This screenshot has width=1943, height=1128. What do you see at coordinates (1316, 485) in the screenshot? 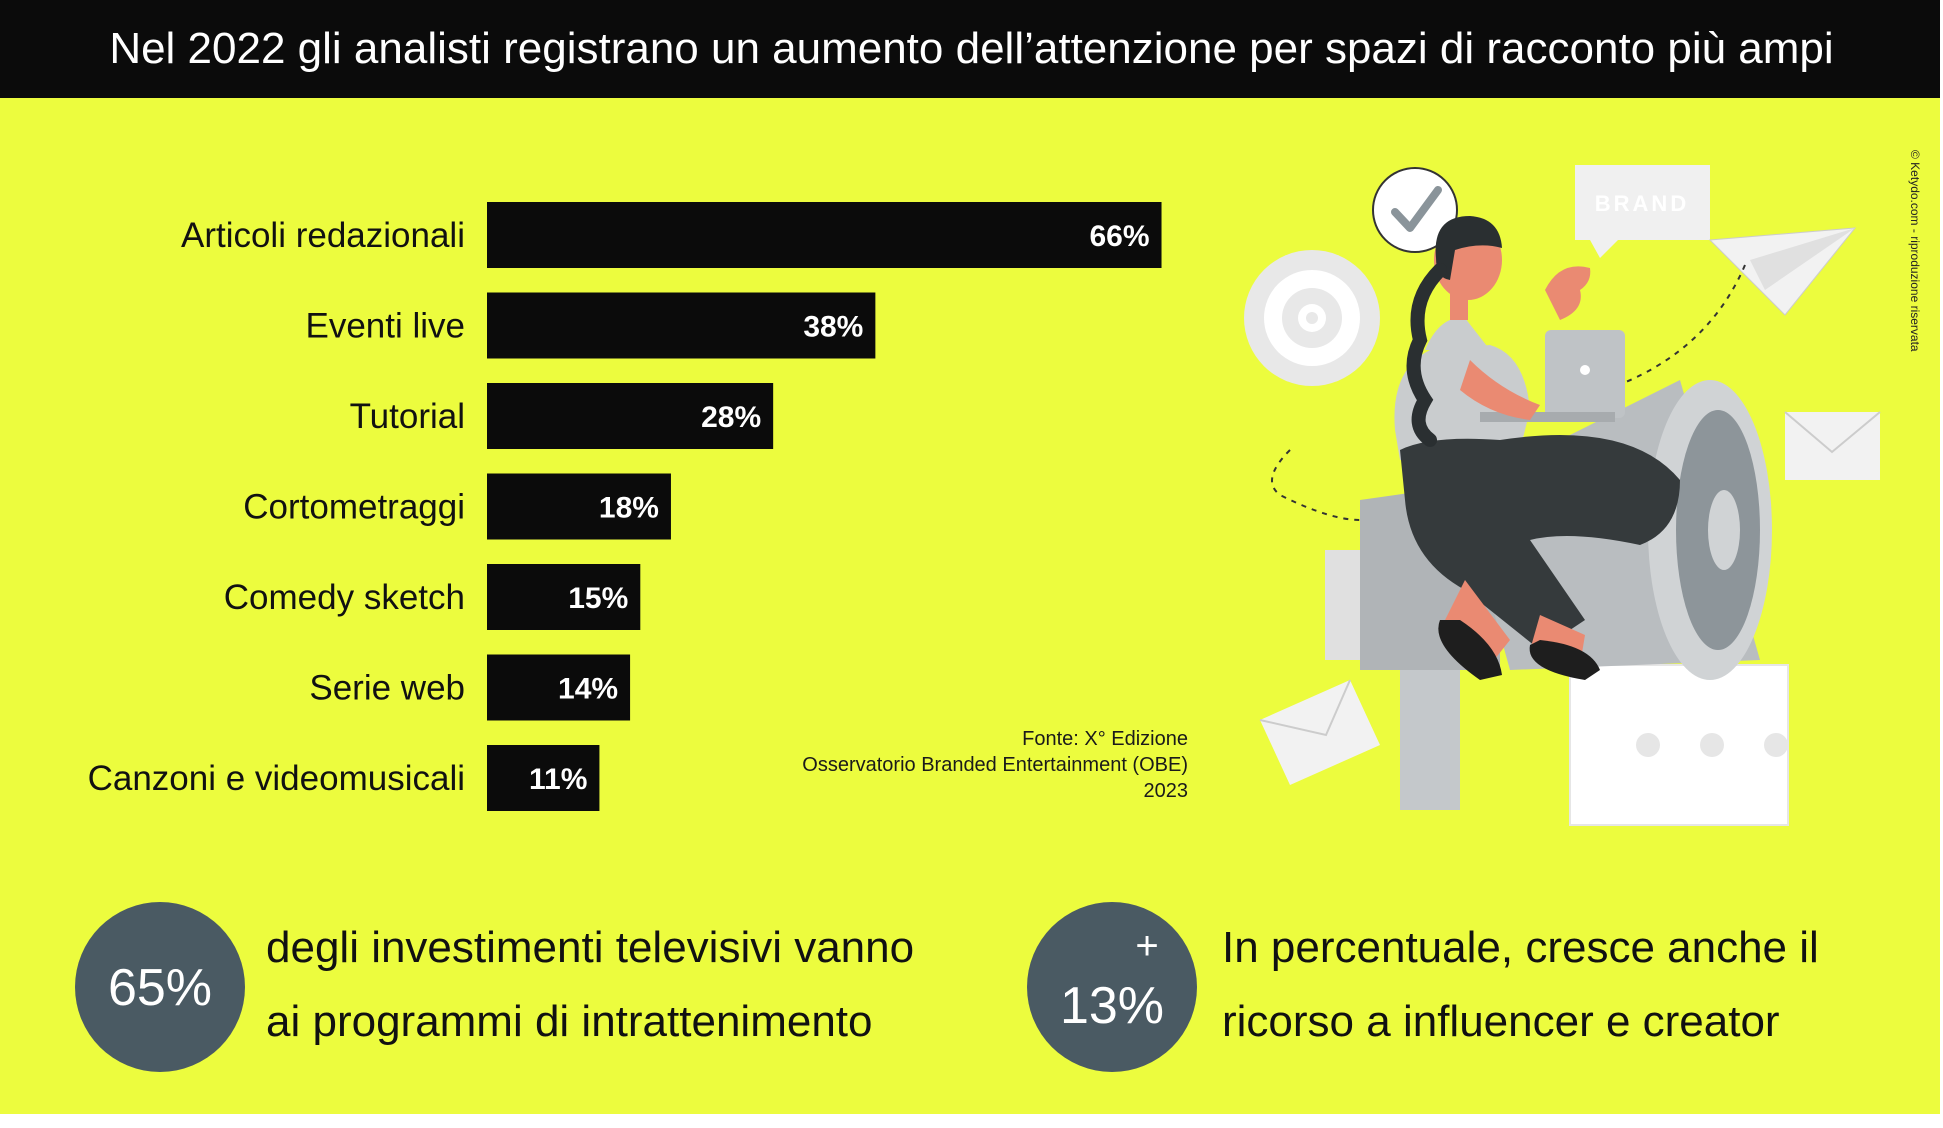
I see `dashed-arc` at bounding box center [1316, 485].